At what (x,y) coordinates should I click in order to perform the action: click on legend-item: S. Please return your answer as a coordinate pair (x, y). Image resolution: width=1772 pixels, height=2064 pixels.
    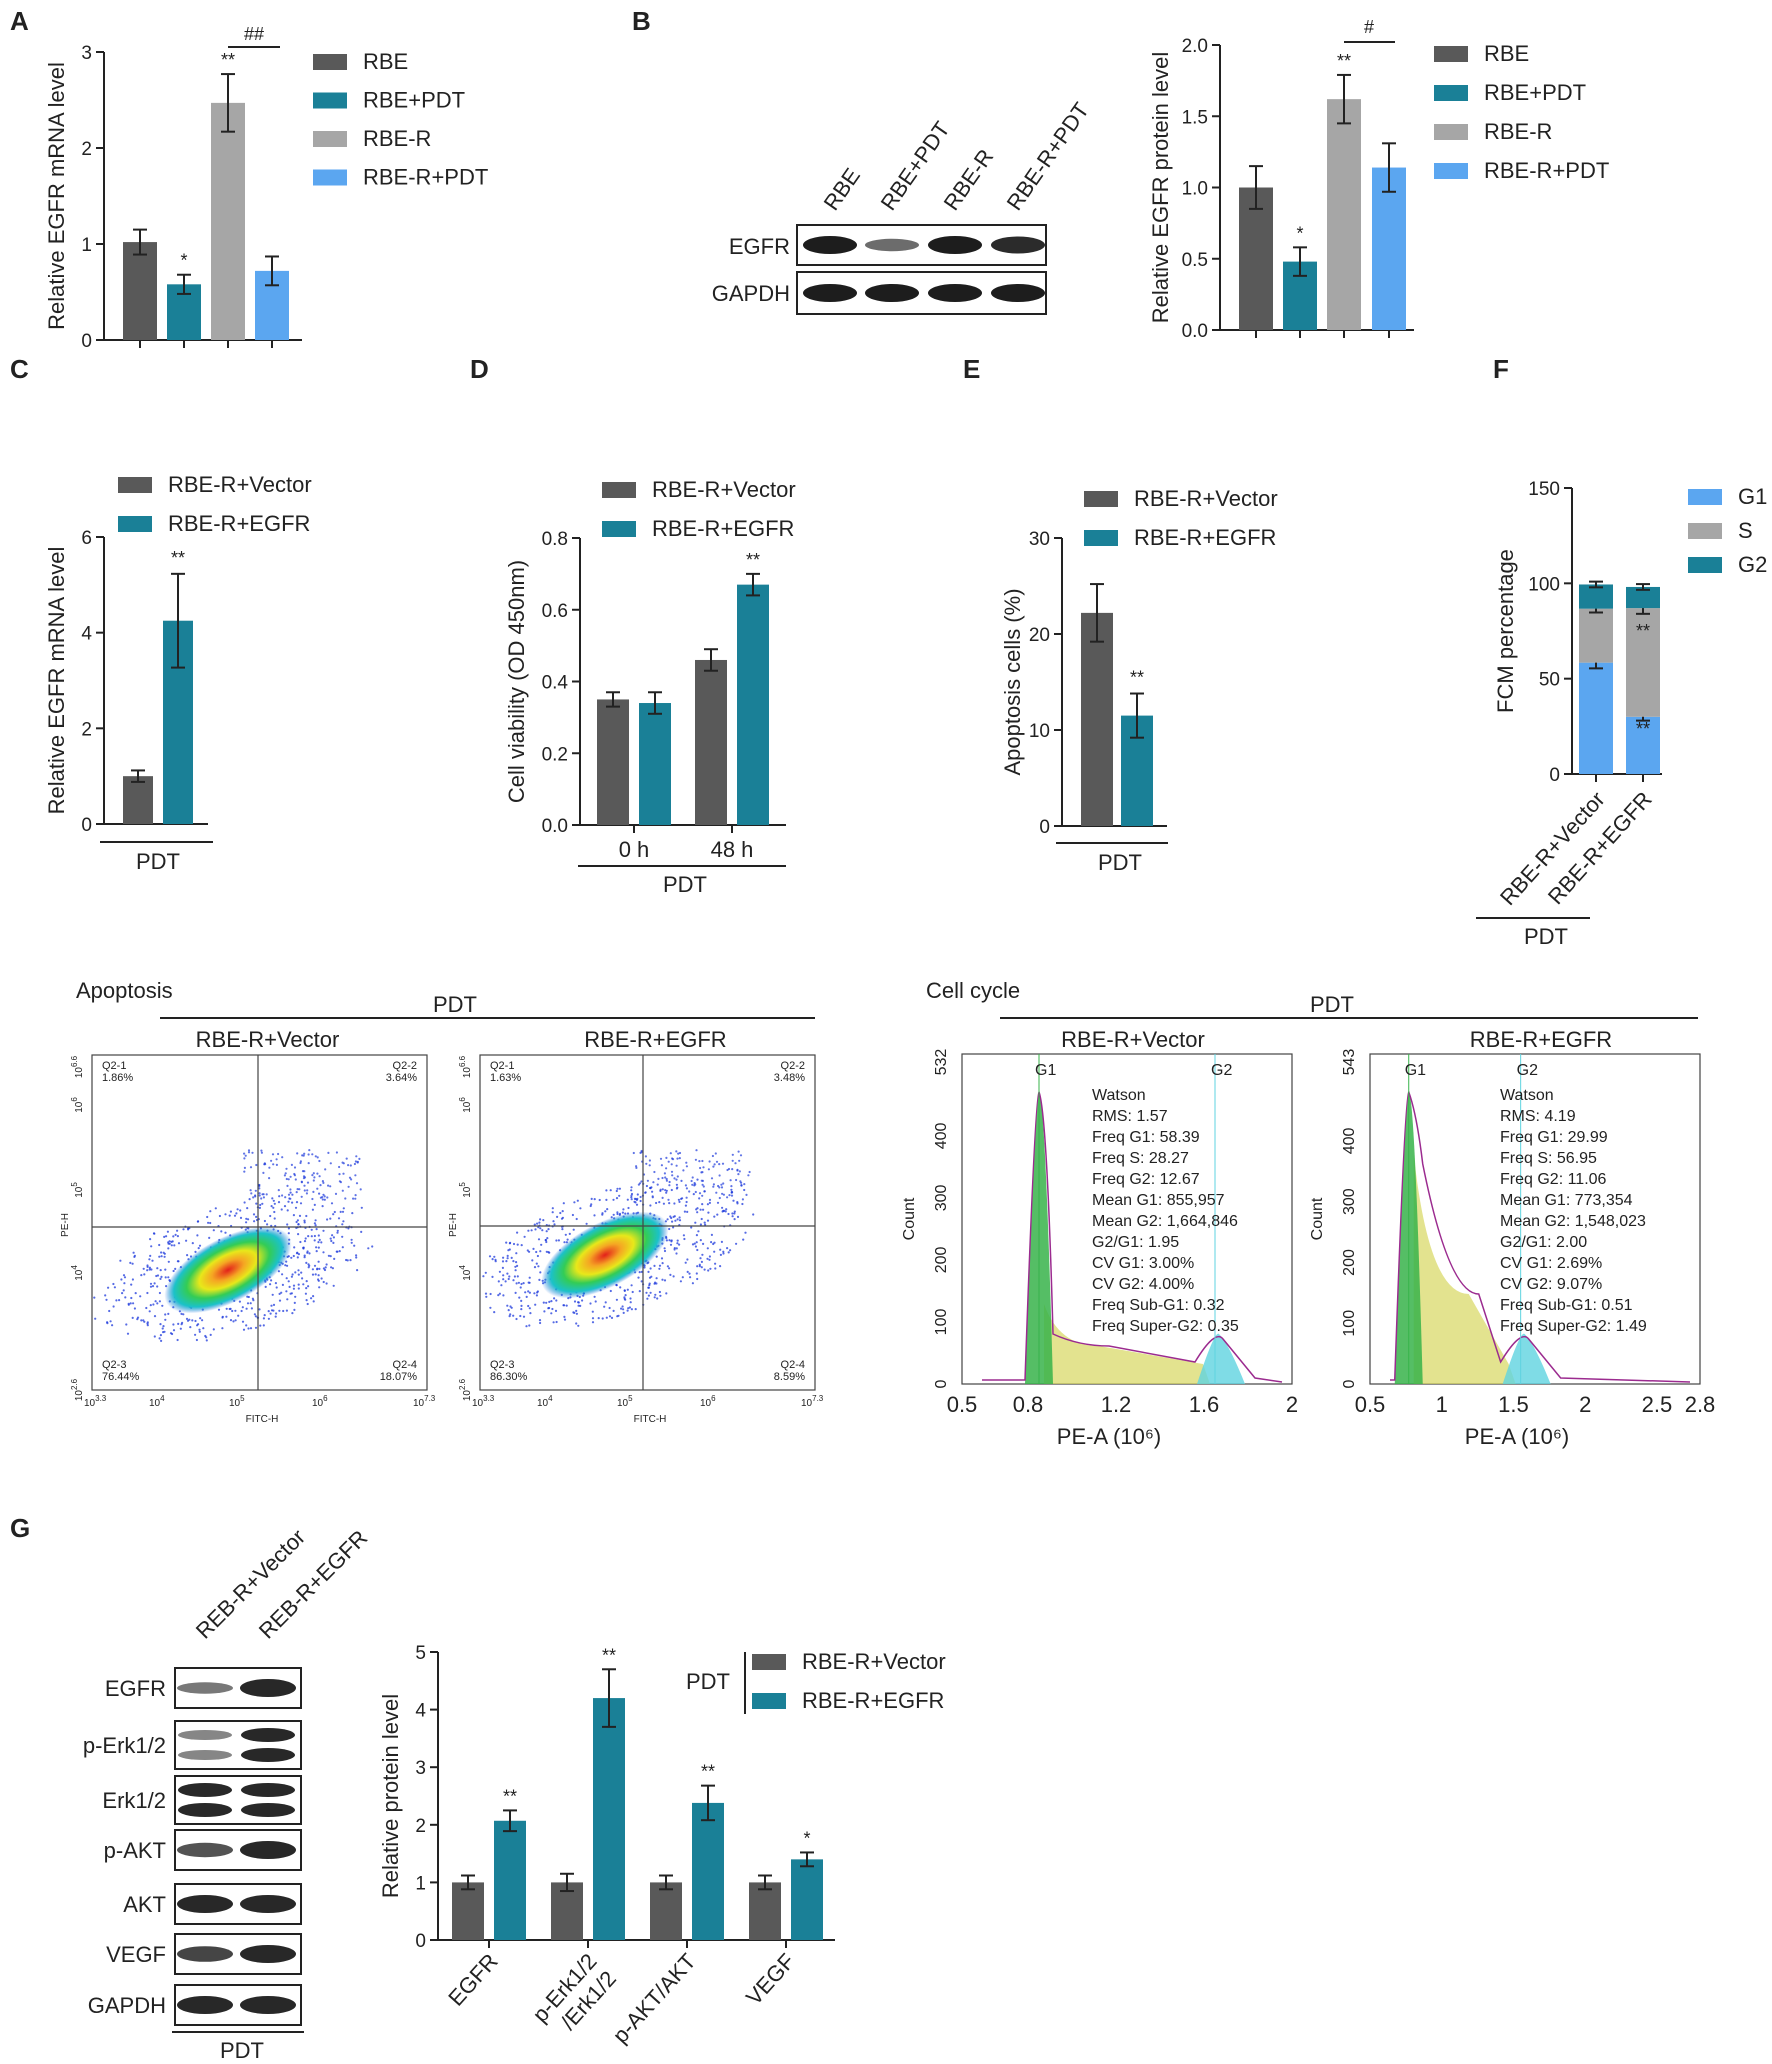
    Looking at the image, I should click on (1720, 530).